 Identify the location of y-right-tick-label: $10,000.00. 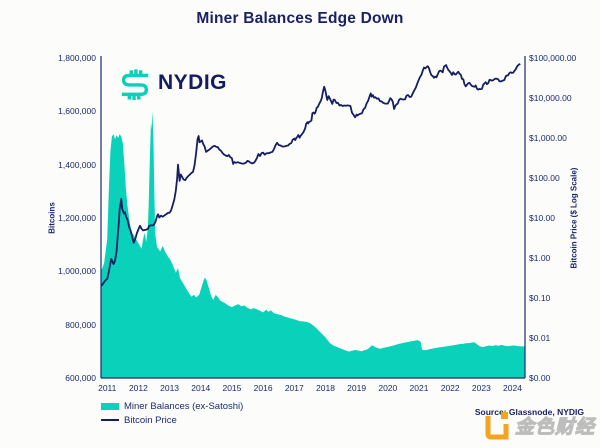
(550, 98).